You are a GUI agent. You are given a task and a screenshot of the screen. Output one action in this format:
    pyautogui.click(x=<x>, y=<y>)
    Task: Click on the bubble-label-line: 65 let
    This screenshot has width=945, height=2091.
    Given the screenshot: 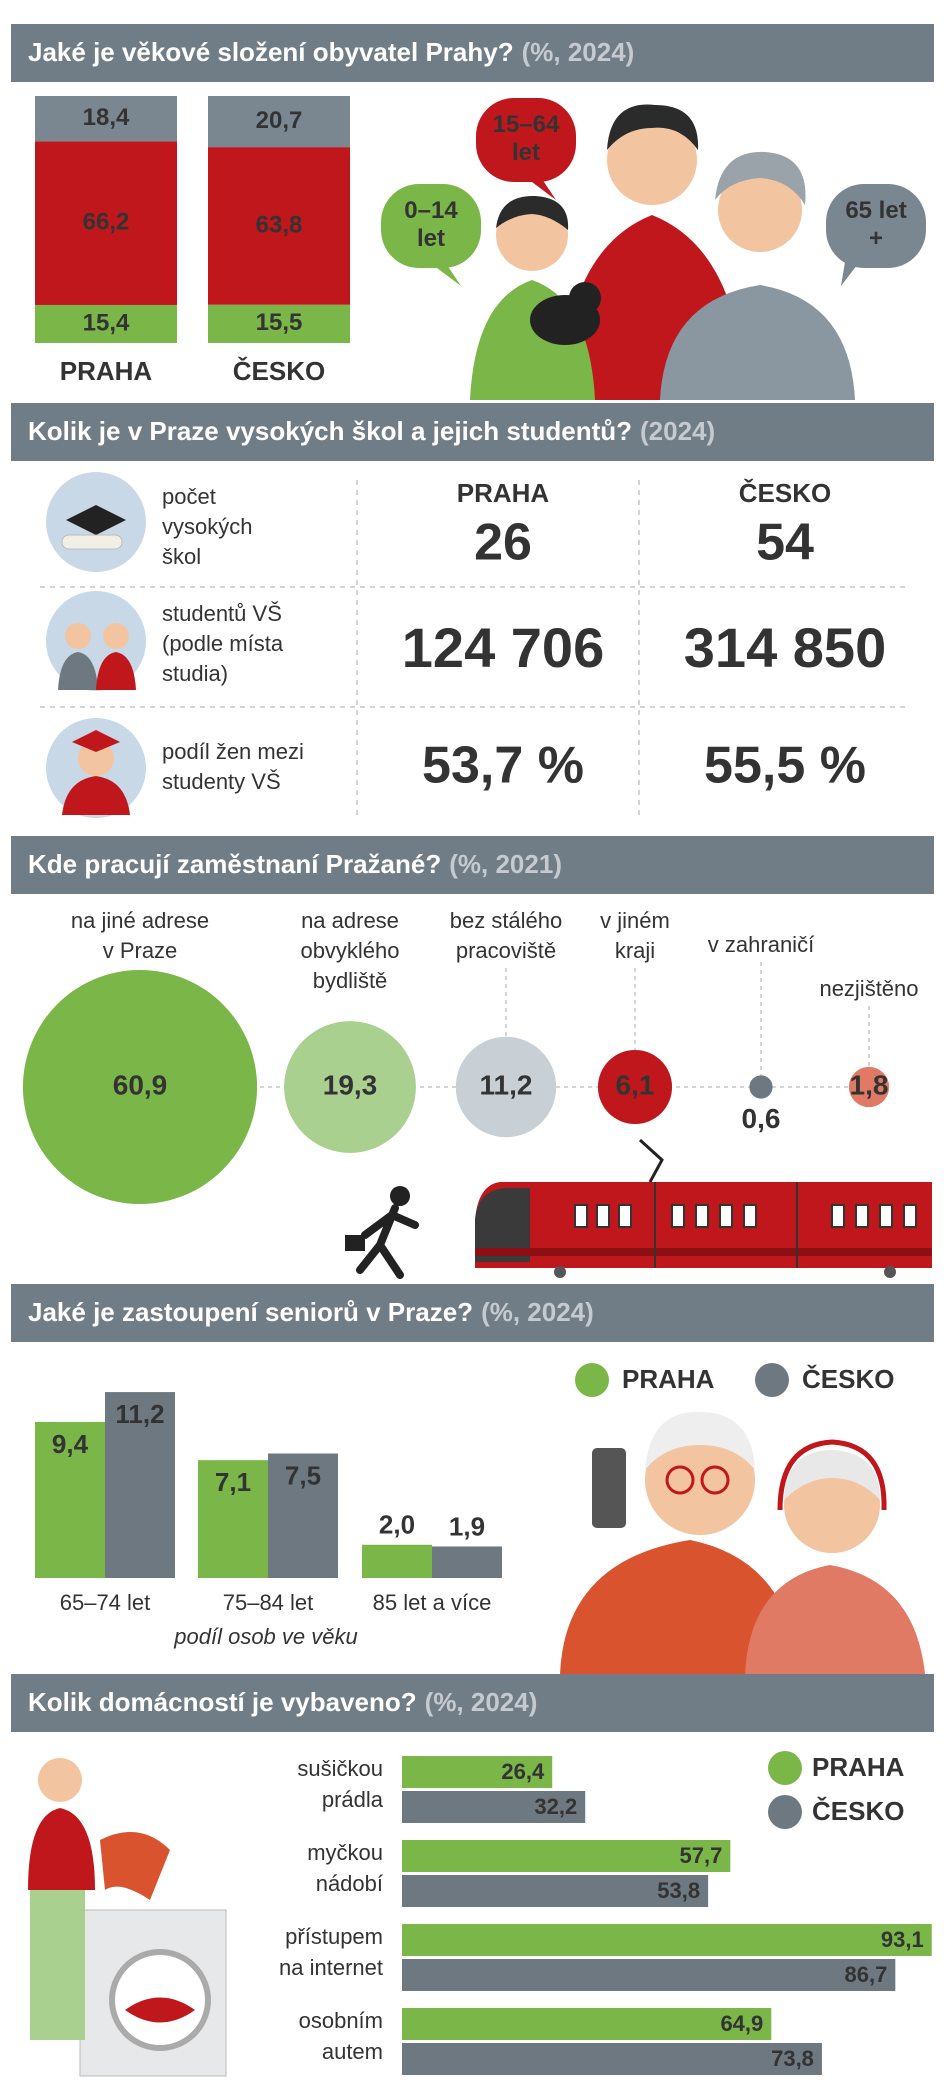 What is the action you would take?
    pyautogui.click(x=875, y=210)
    